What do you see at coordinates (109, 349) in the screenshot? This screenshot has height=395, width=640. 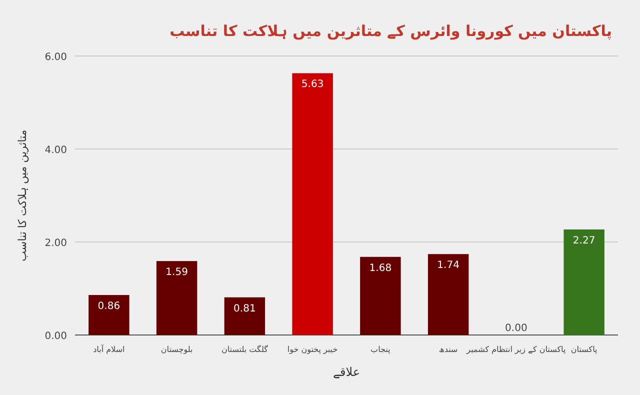 I see `x-tick-label: اسلام آباد` at bounding box center [109, 349].